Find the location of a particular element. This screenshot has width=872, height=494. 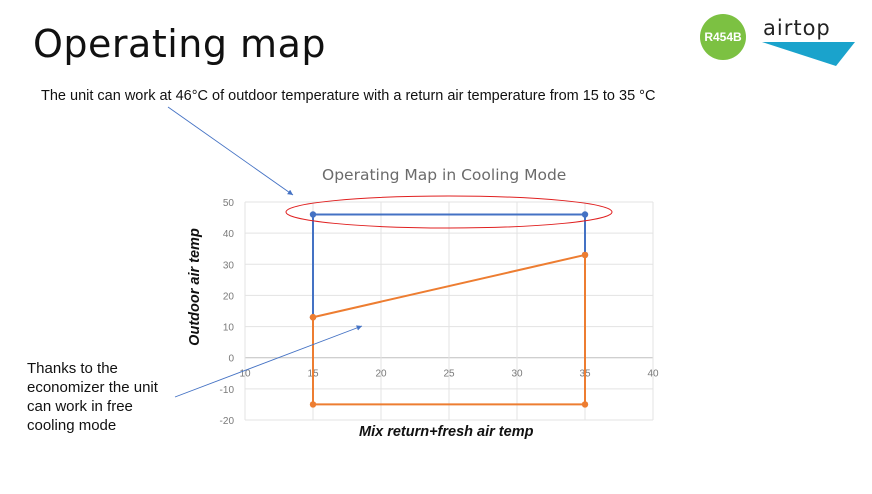

chart-title: Operating Map in Cooling Mode is located at coordinates (444, 175).